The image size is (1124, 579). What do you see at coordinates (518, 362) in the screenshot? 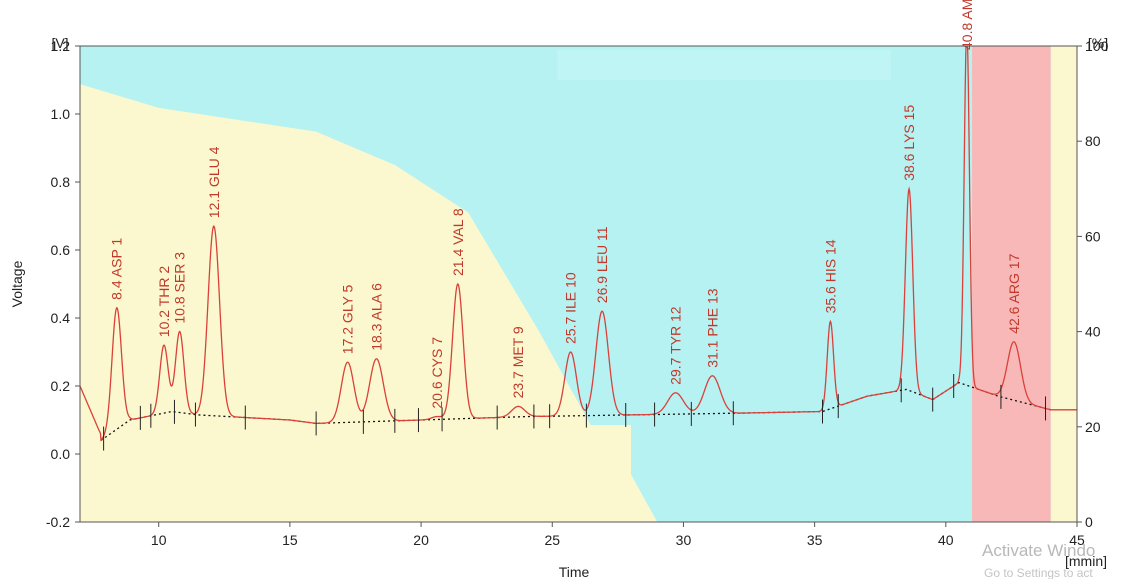
I see `peak-label: 23.7 MET 9` at bounding box center [518, 362].